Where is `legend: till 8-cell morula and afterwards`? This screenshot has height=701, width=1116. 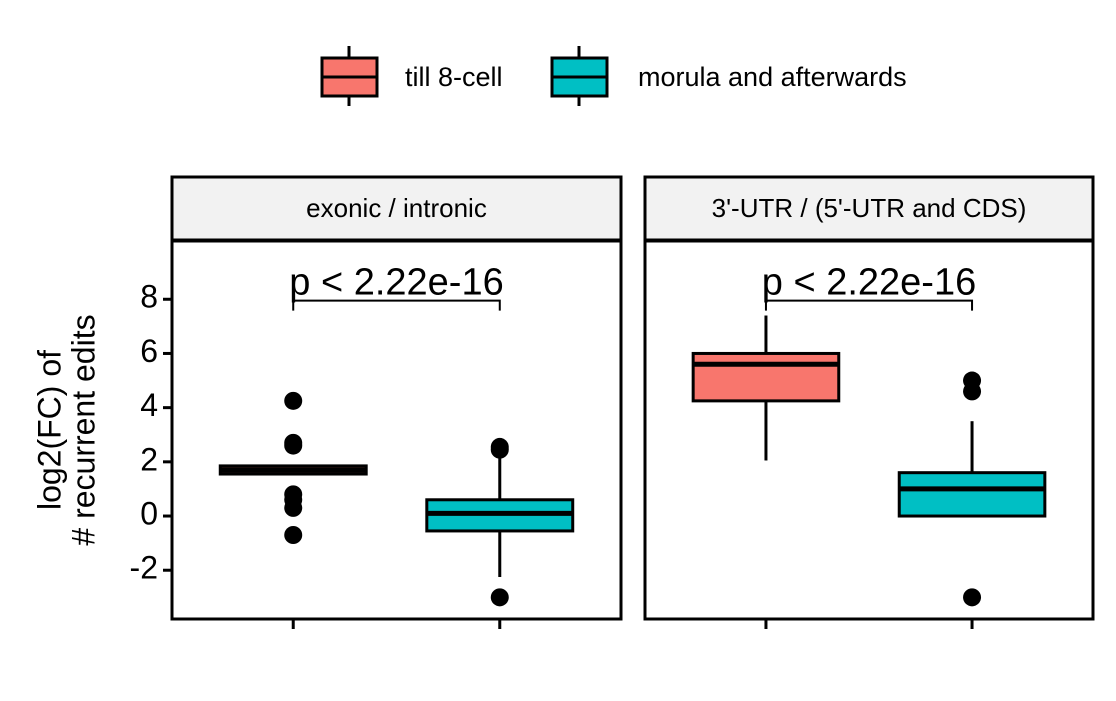
legend: till 8-cell morula and afterwards is located at coordinates (613, 76).